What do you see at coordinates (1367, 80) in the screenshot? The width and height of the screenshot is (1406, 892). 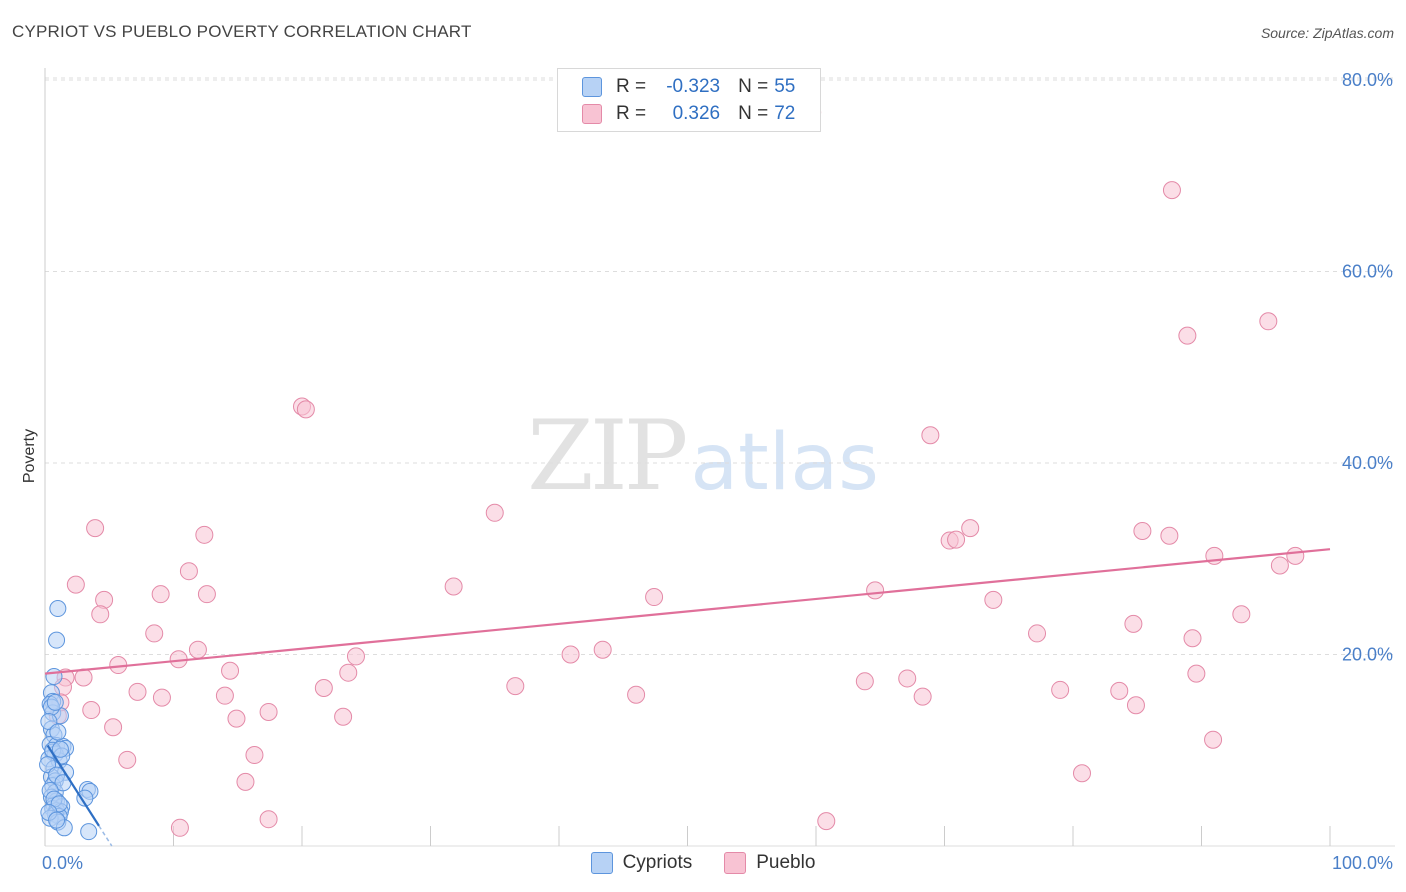 I see `y-tick-label: 80.0%` at bounding box center [1367, 80].